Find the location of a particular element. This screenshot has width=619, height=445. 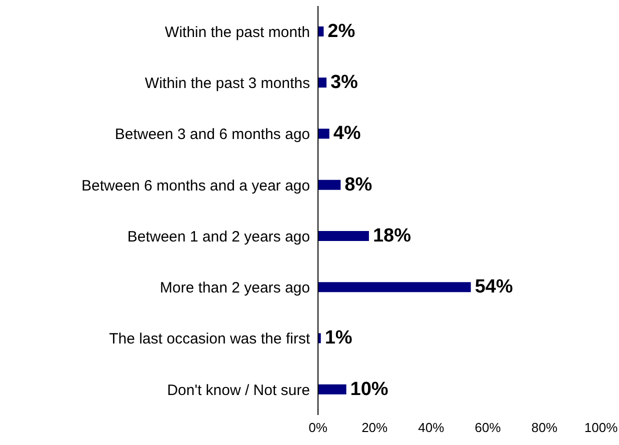

x-tick-label: 80% is located at coordinates (544, 428).